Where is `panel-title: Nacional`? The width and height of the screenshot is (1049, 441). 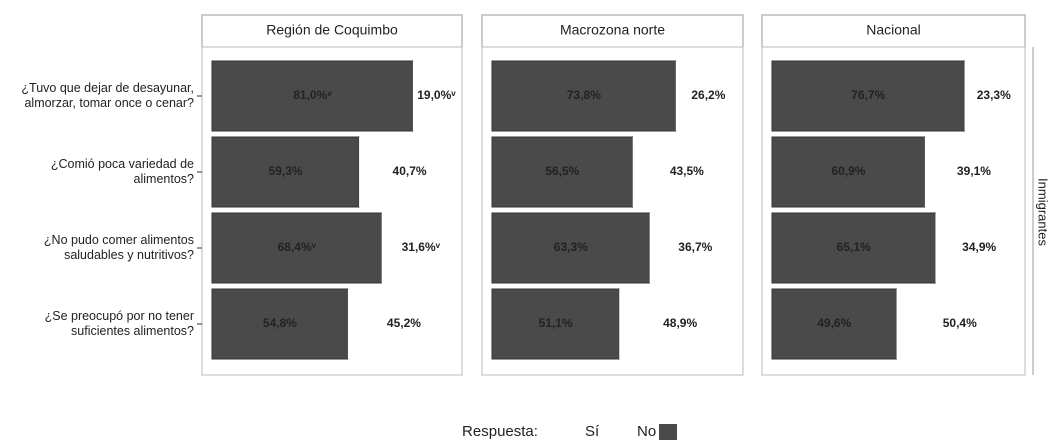 panel-title: Nacional is located at coordinates (893, 30).